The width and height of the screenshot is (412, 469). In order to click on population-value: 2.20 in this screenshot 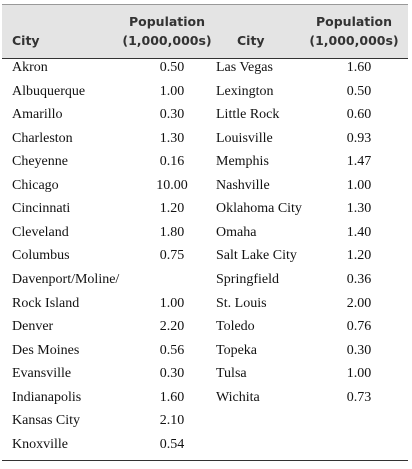, I will do `click(172, 327)`.